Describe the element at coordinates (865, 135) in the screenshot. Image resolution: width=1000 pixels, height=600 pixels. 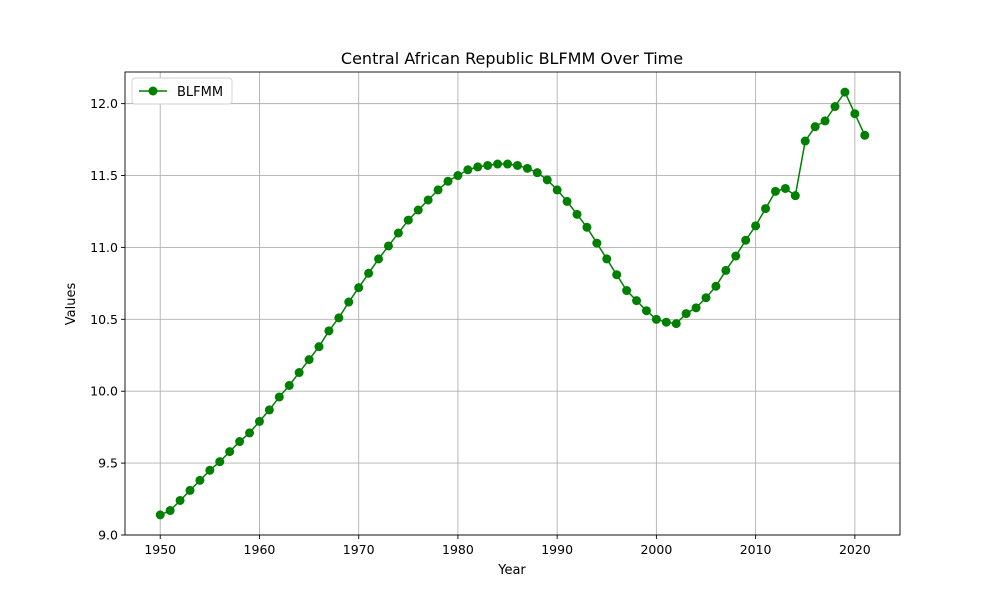
I see `data-point-2021` at that location.